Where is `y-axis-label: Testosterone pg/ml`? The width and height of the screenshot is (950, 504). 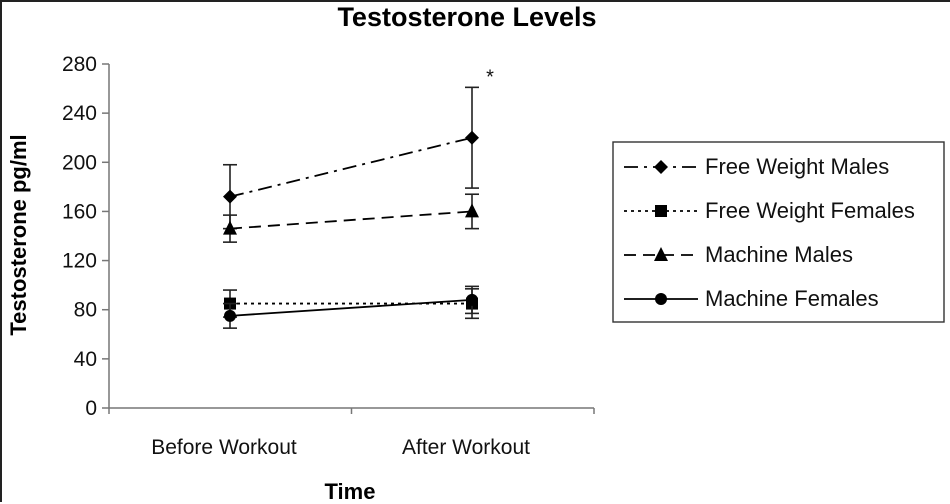 y-axis-label: Testosterone pg/ml is located at coordinates (18, 234).